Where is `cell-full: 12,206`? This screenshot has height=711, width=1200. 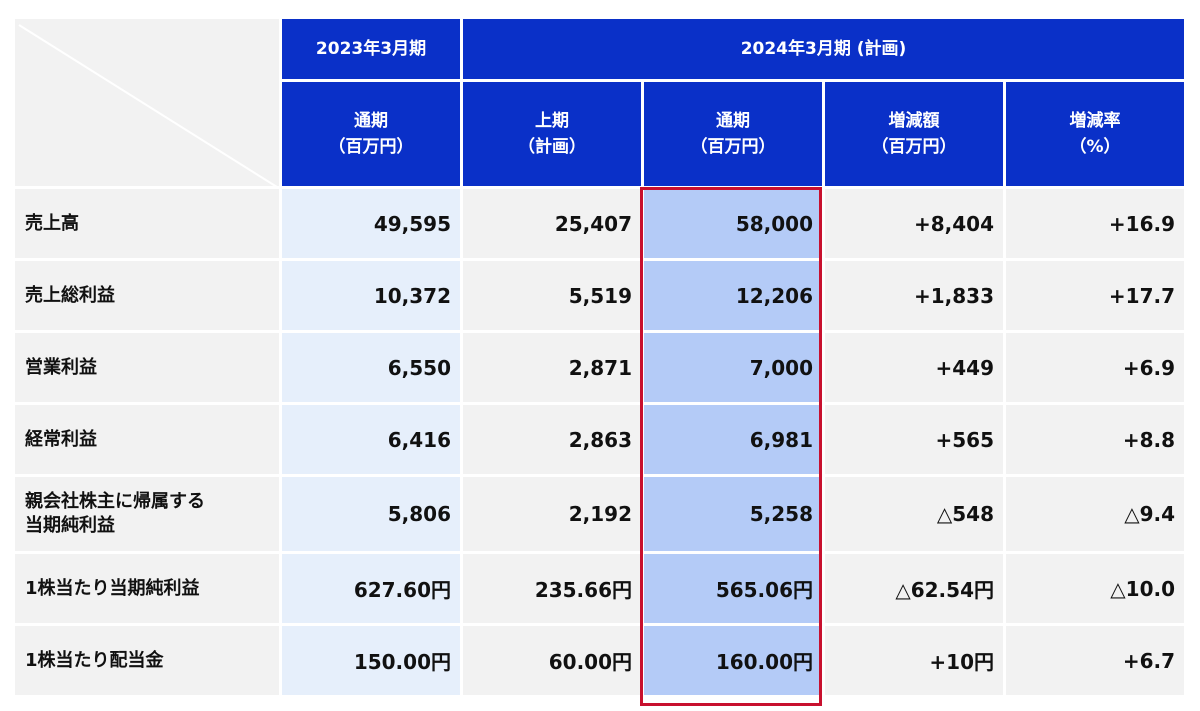 cell-full: 12,206 is located at coordinates (733, 295).